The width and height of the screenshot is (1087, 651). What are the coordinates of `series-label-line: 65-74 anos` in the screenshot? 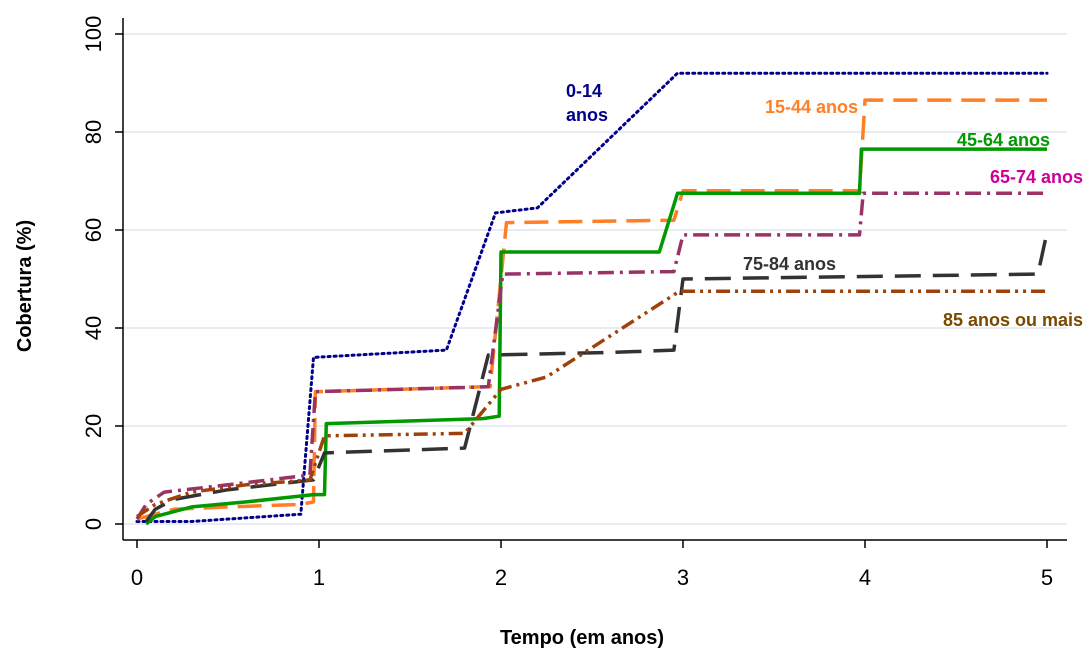 It's located at (1036, 177).